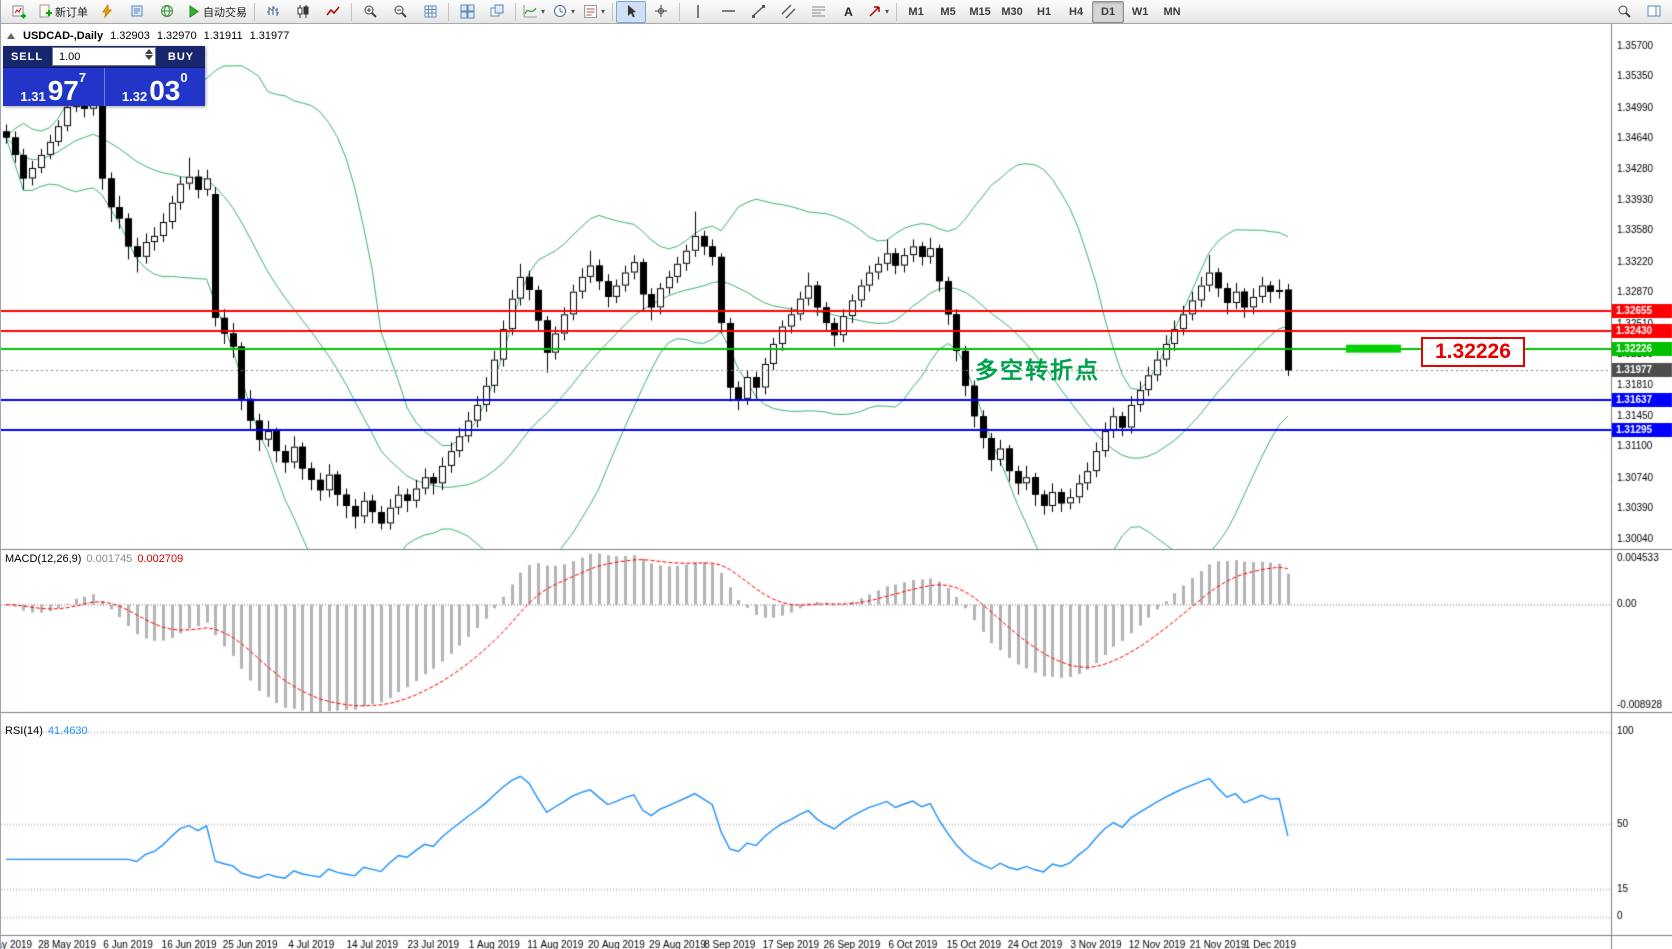 The width and height of the screenshot is (1672, 949). I want to click on one-click-trading-panel: SELL 1.00 BUY 1.31 97 7 1.32, so click(104, 76).